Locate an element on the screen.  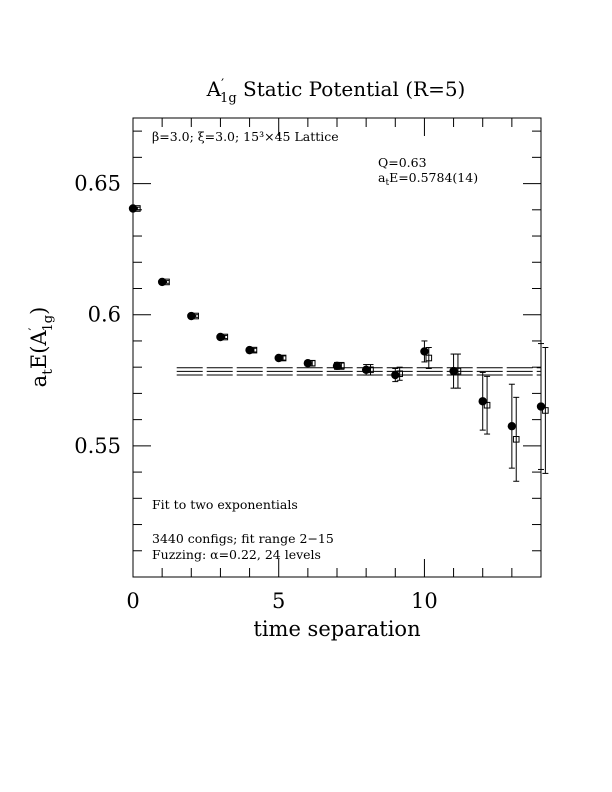
lattice-annotation: β=3.0; ξ=3.0; 15³×45 Lattice is located at coordinates (245, 136).